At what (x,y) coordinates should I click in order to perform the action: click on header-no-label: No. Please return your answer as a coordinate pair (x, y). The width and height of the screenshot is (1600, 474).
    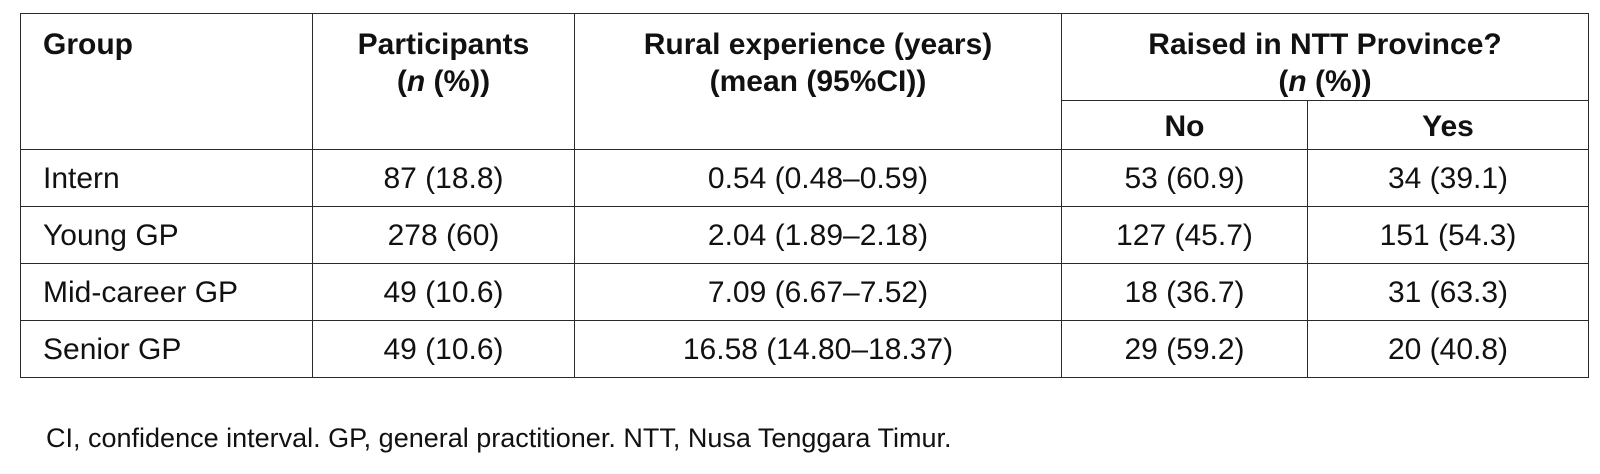
    Looking at the image, I should click on (1184, 126).